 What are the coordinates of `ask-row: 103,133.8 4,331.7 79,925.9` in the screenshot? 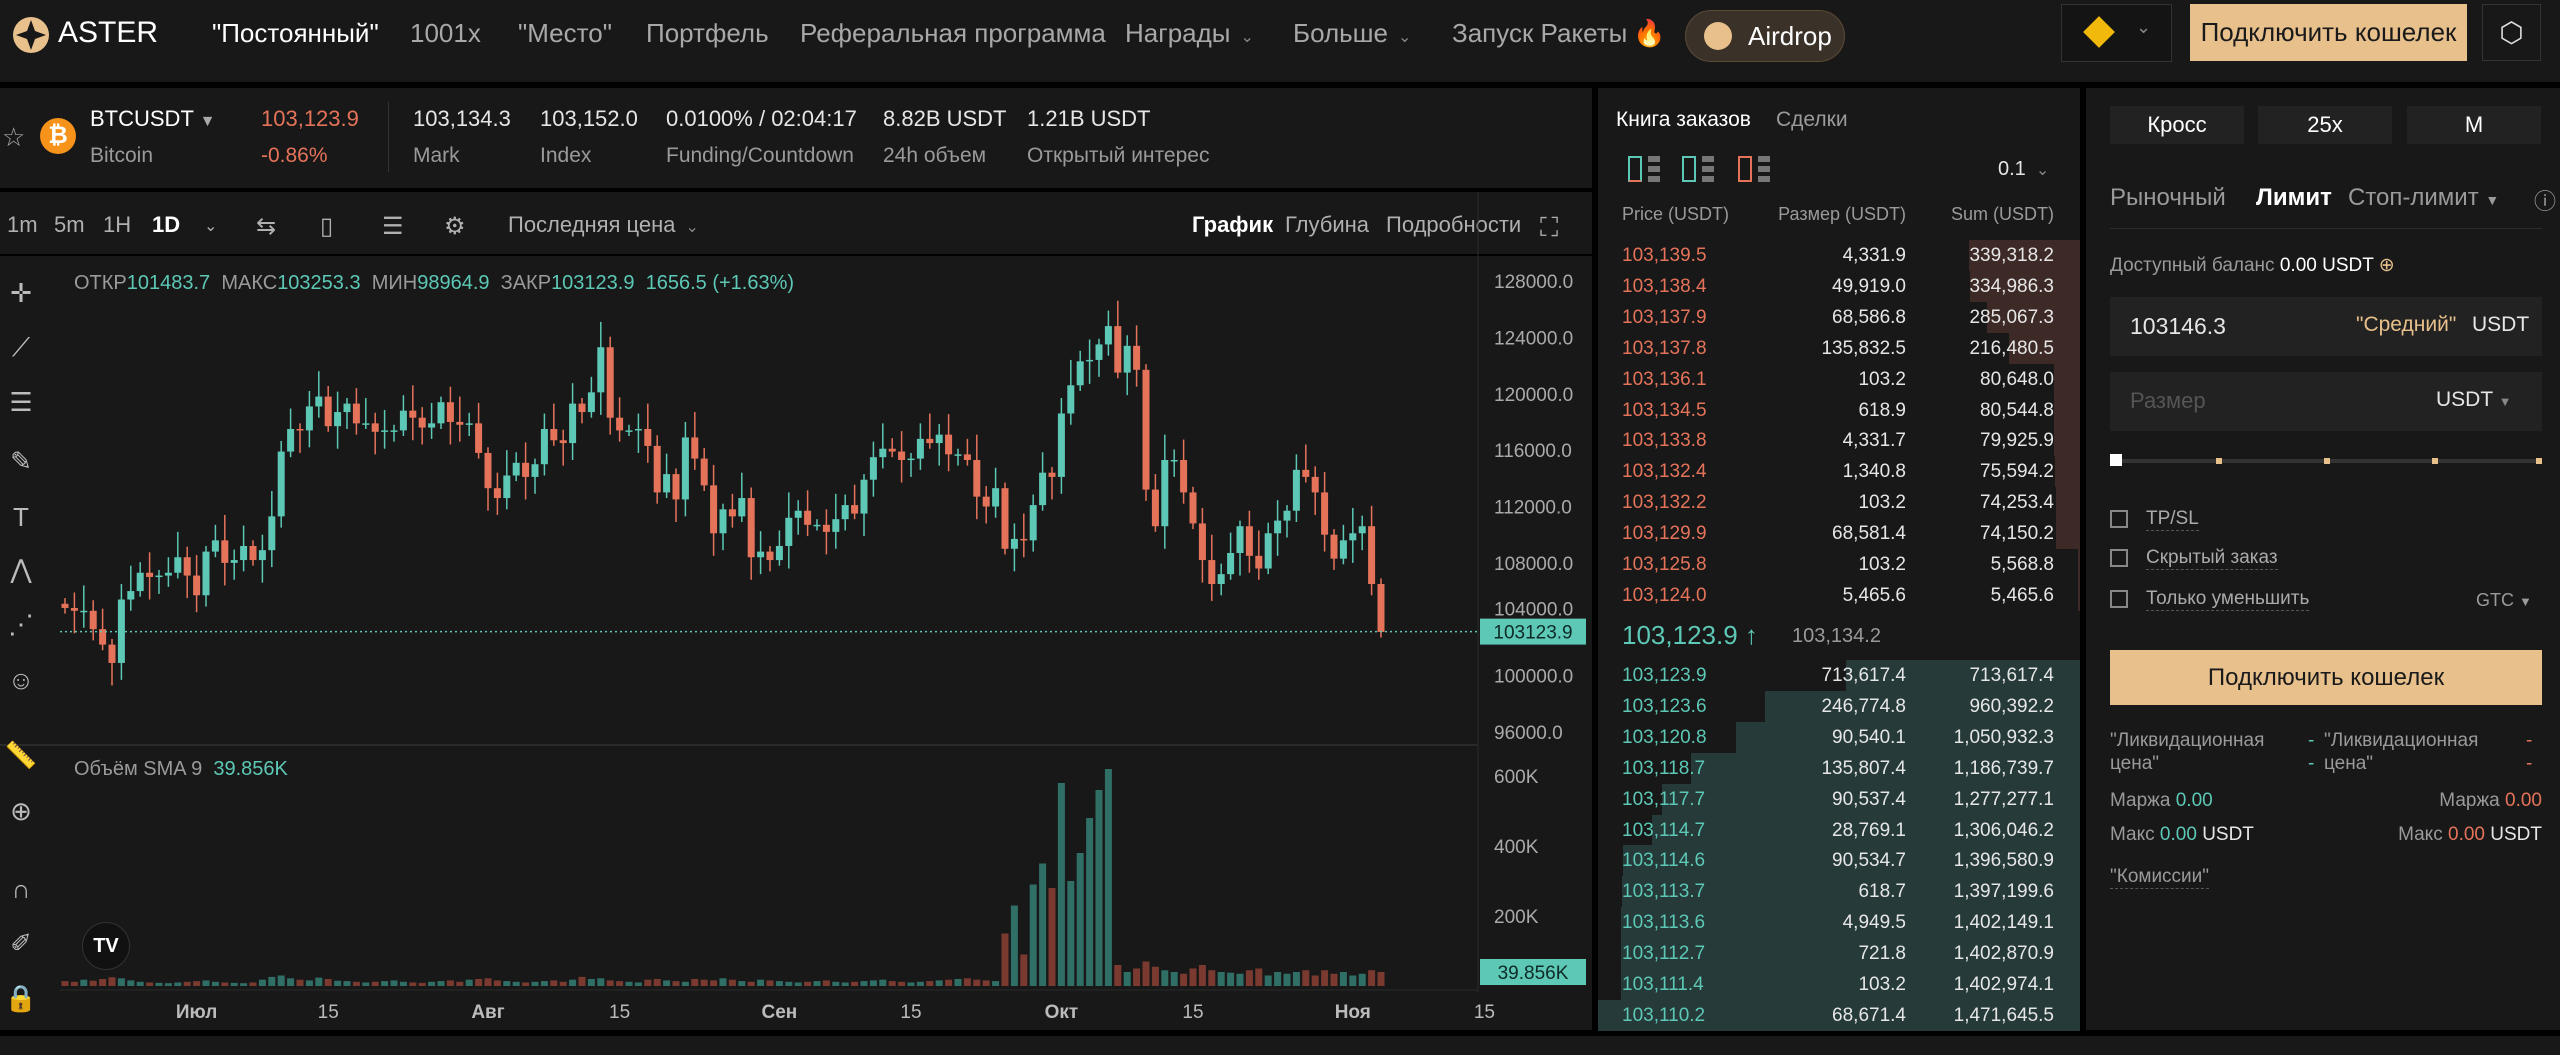 It's located at (1839, 441).